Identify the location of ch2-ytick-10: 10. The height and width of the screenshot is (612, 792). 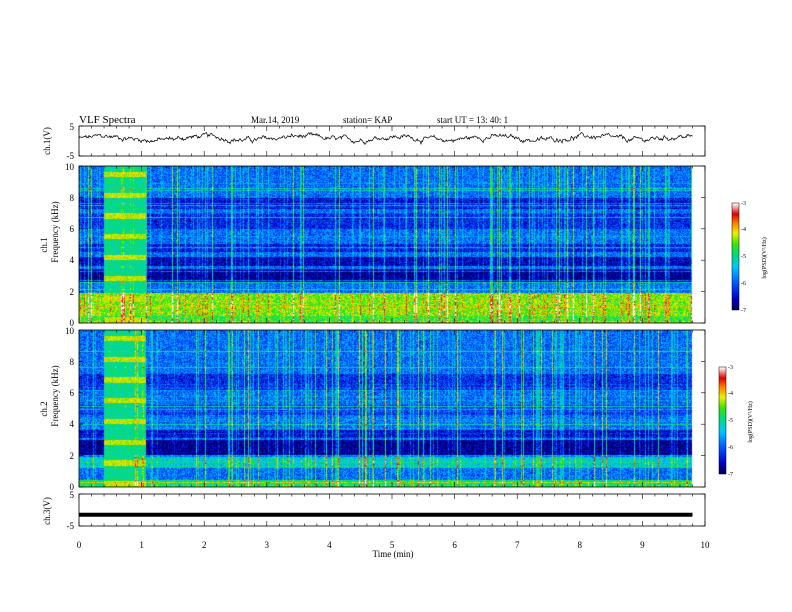
(70, 331).